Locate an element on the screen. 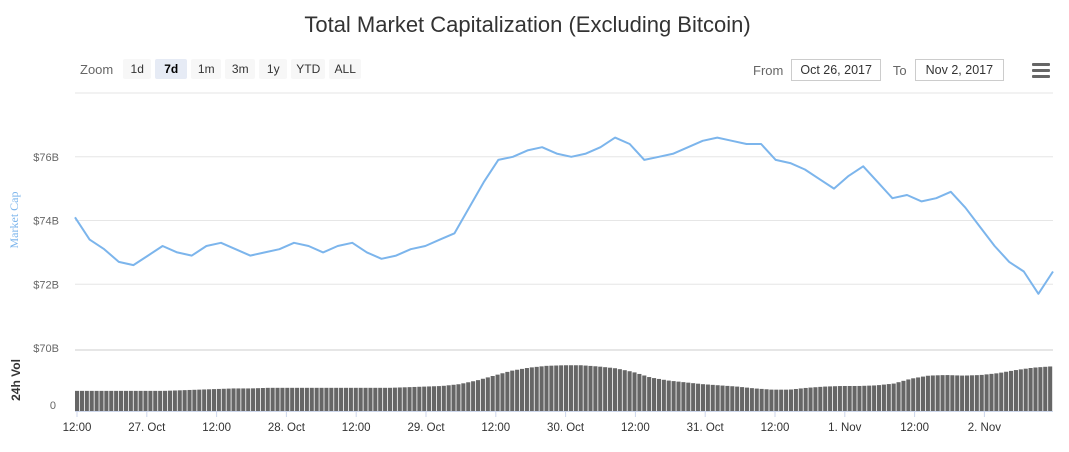  y-tick-label: $74B is located at coordinates (46, 222).